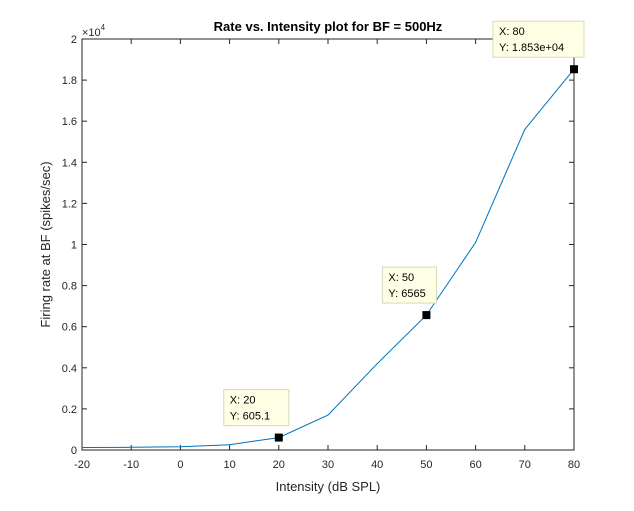 This screenshot has width=634, height=511. I want to click on y-tick-label: 0.2, so click(69, 410).